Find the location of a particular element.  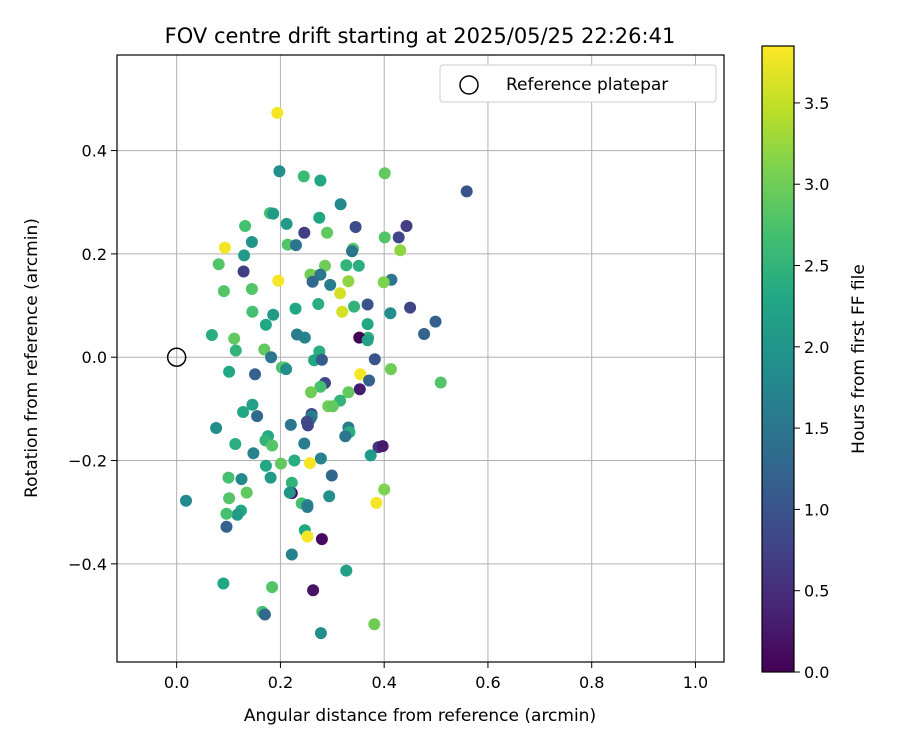

legend-label: Reference platepar is located at coordinates (587, 85).